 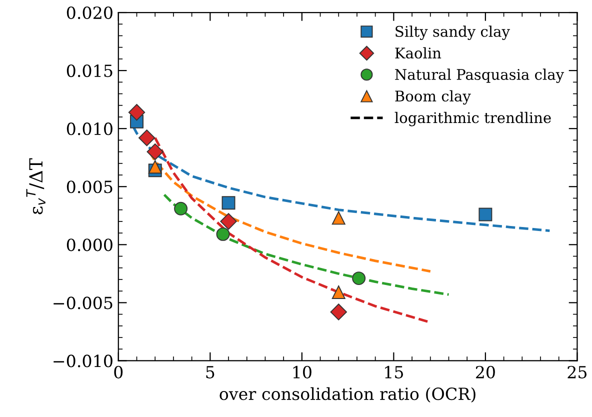 I want to click on y-tick-label: 0.000, so click(x=89, y=245).